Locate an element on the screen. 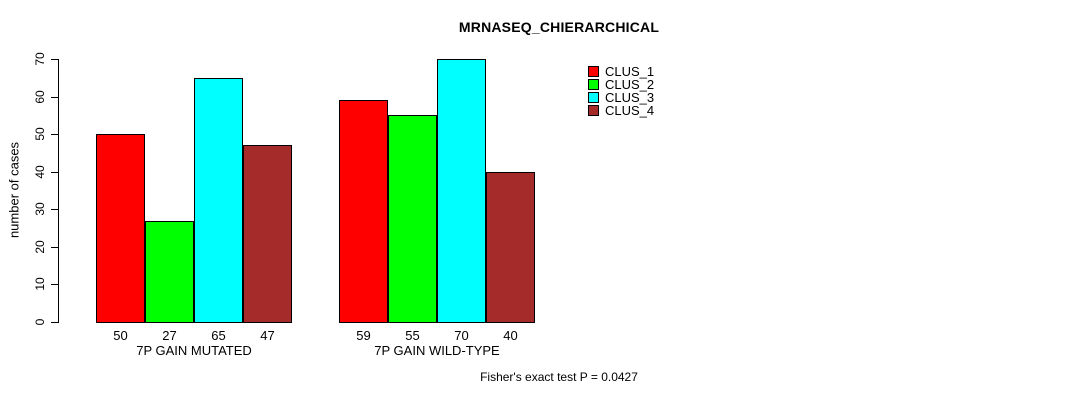 This screenshot has width=1090, height=400. y-tick-label: 70 is located at coordinates (40, 59).